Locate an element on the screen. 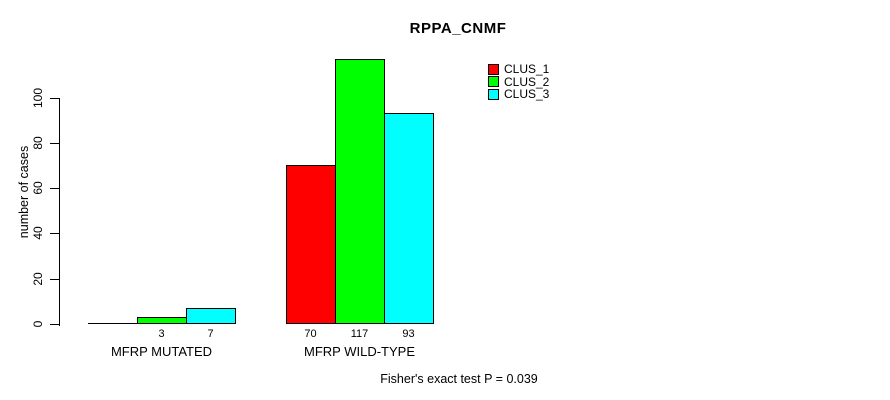  bar-value-label: 117 is located at coordinates (359, 334).